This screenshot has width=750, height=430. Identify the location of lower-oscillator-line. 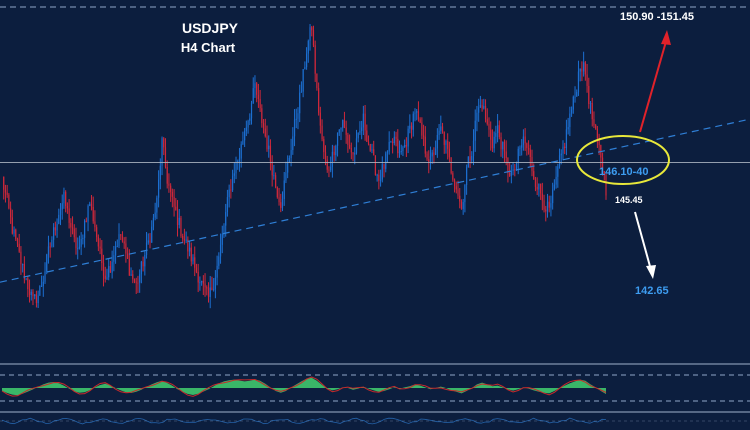
(304, 421).